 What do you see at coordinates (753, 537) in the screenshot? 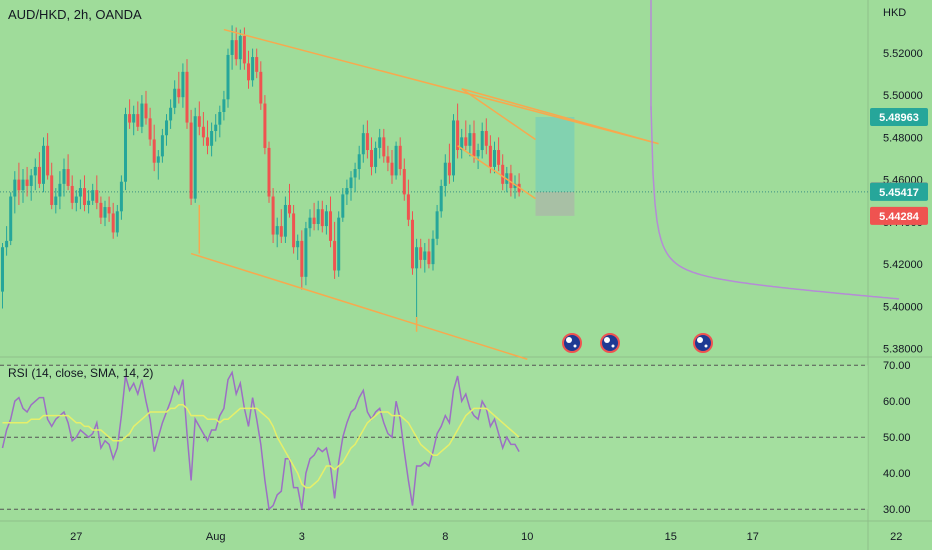
I see `date-tick-label: 17` at bounding box center [753, 537].